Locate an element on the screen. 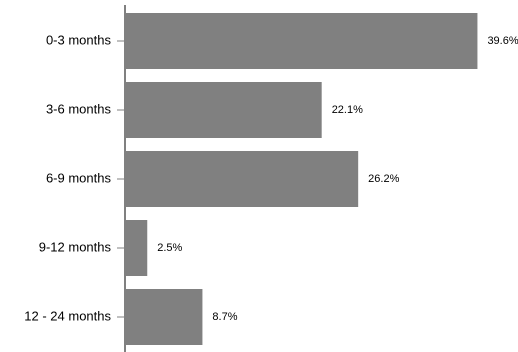  value-label-4: 8.7% is located at coordinates (224, 317).